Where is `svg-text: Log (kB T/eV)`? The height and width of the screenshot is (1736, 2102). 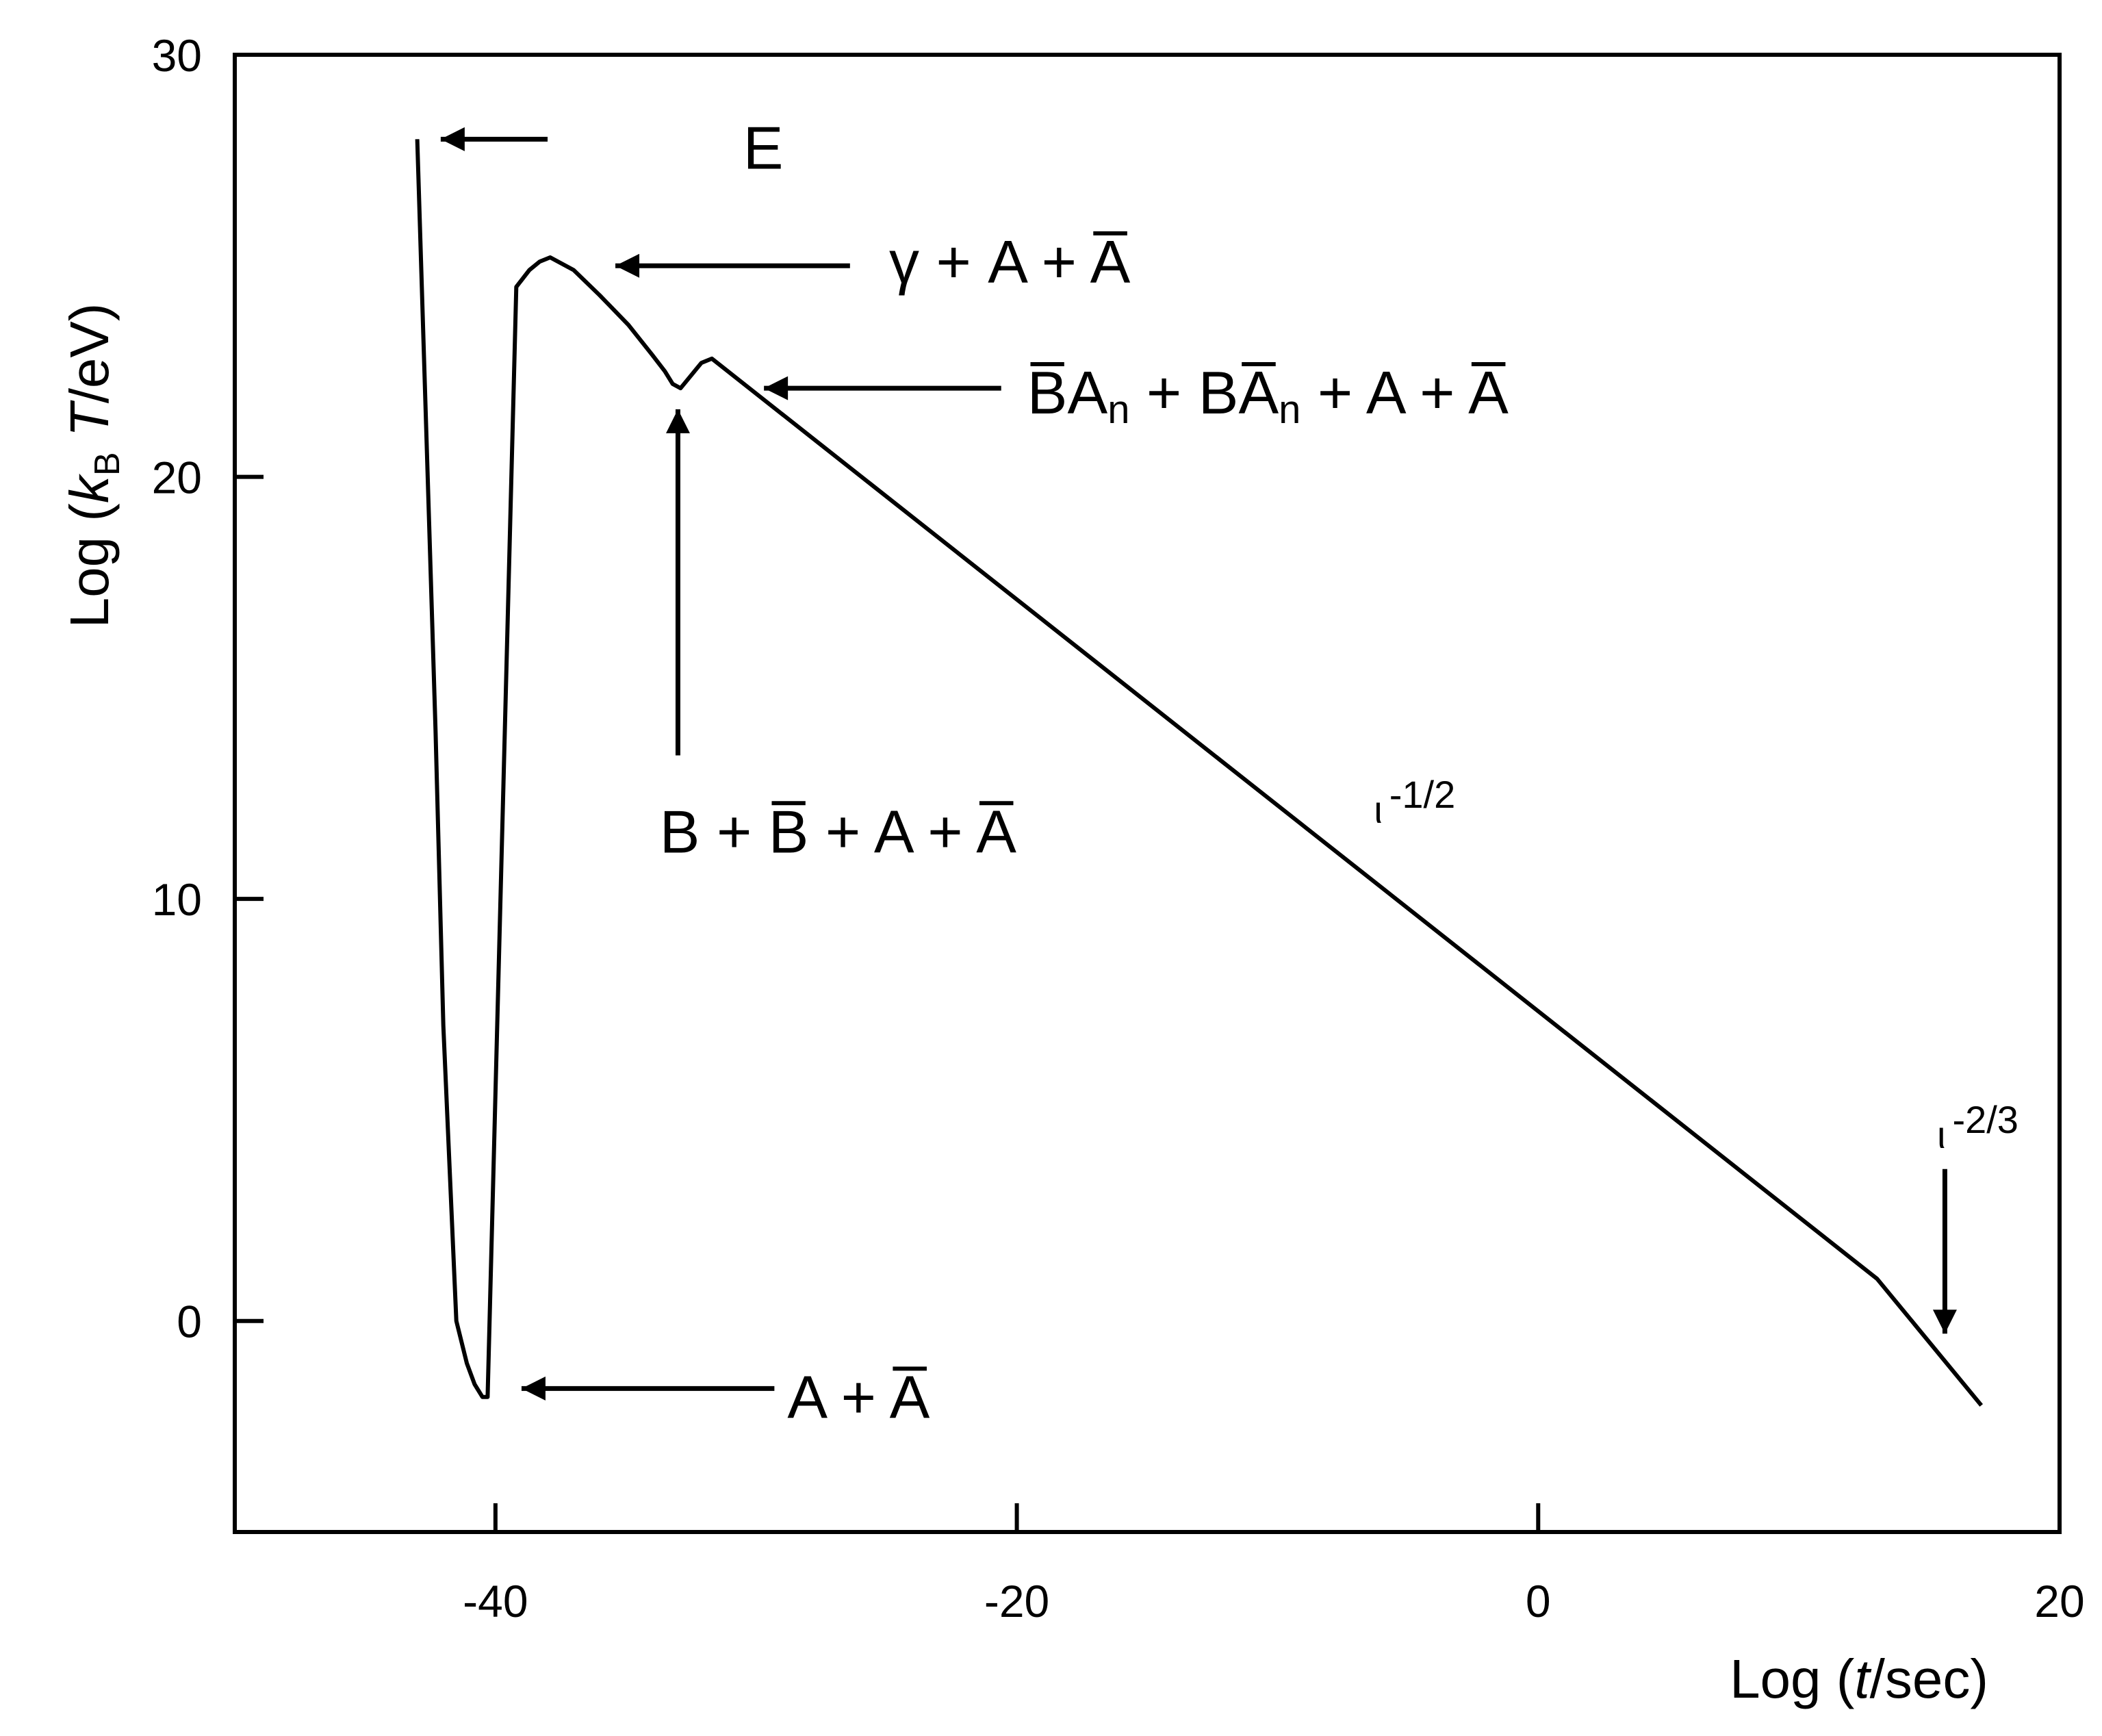
svg-text: Log (kB T/eV) is located at coordinates (93, 465).